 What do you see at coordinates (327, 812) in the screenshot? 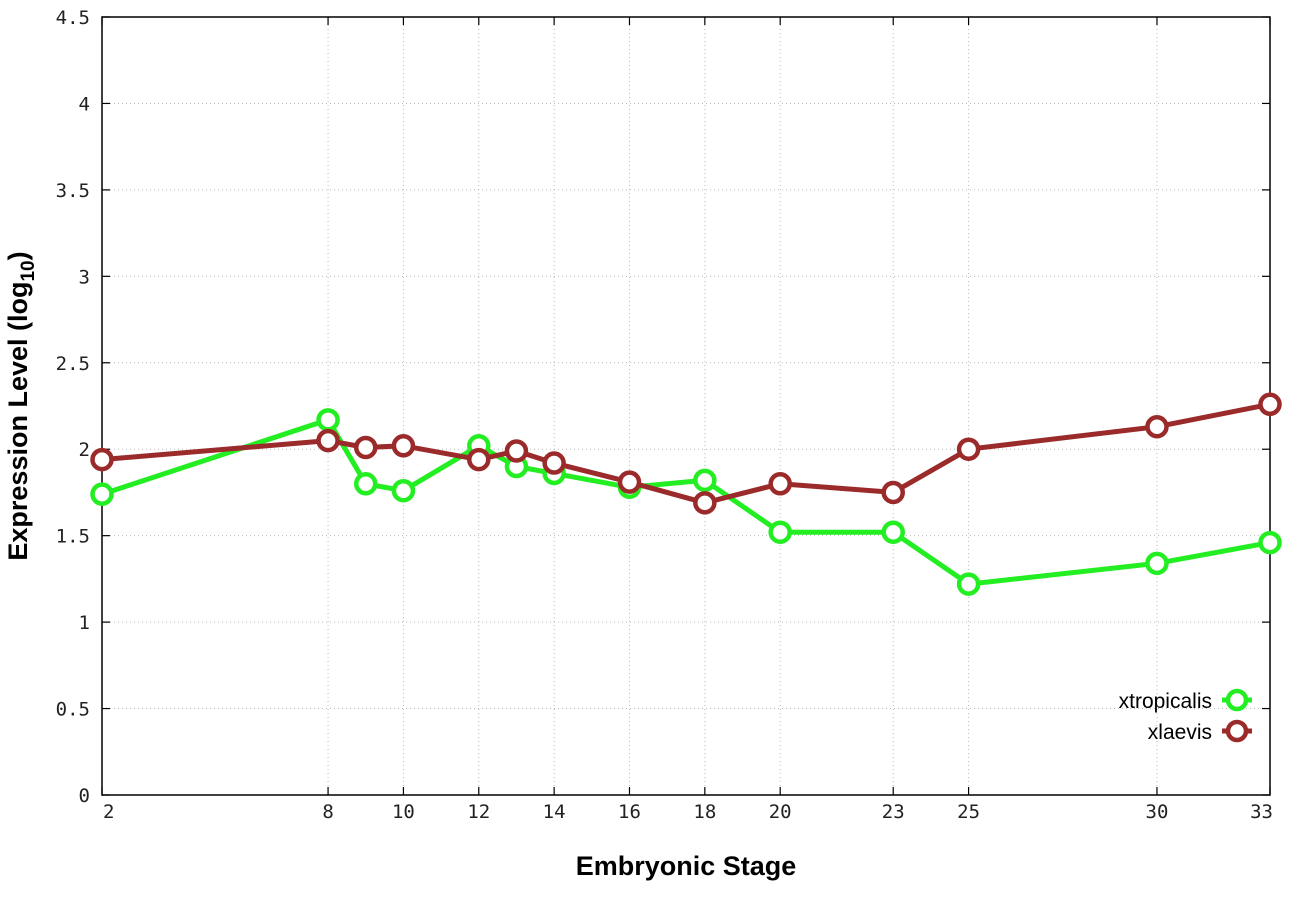
I see `x-tick-label: 8` at bounding box center [327, 812].